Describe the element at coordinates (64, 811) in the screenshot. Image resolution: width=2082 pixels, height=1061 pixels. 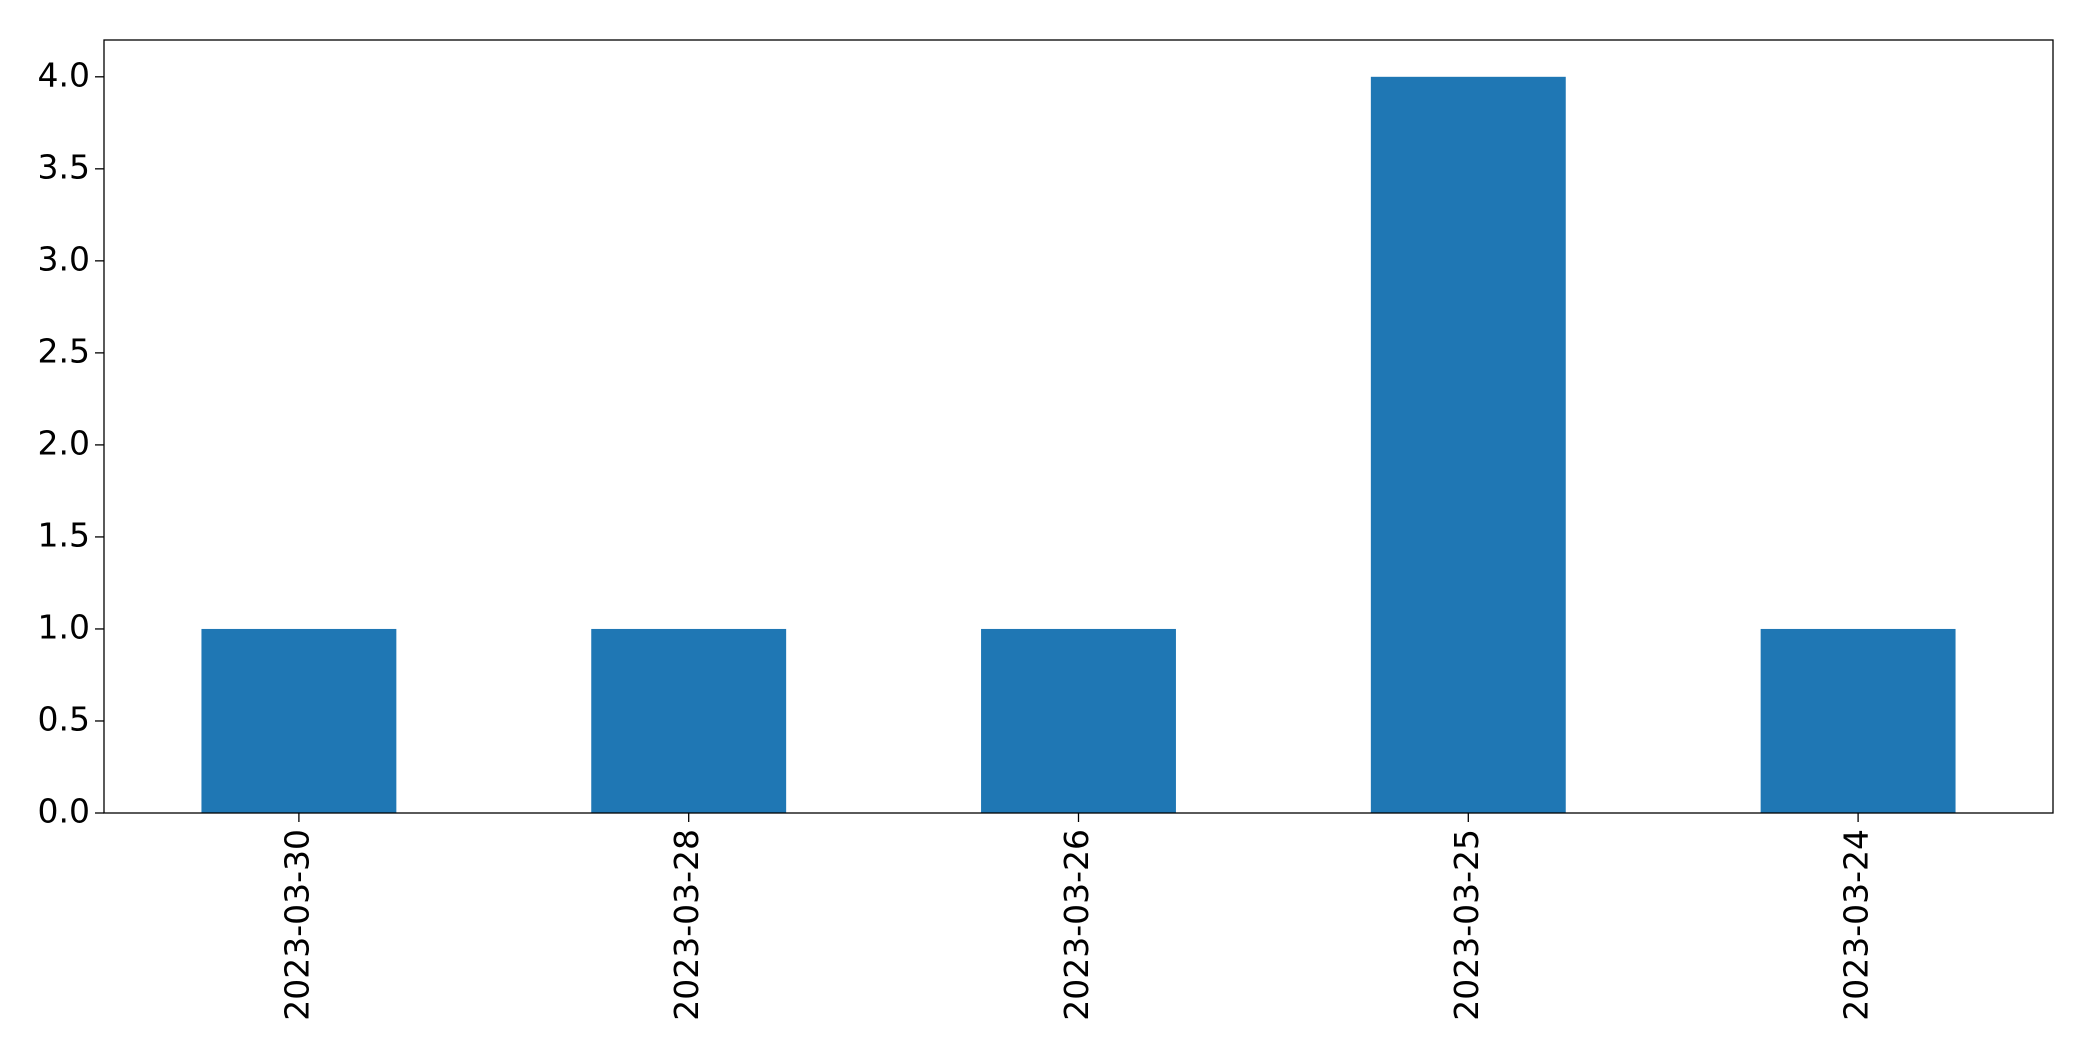
I see `y-tick-label: 0.0` at that location.